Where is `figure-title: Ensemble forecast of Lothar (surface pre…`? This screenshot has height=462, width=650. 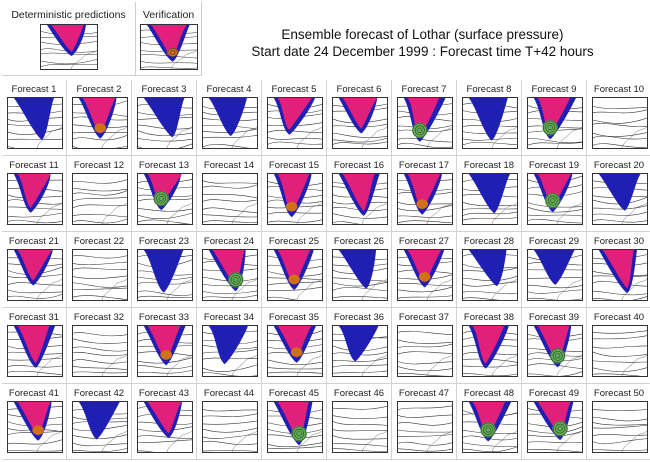 figure-title: Ensemble forecast of Lothar (surface pre… is located at coordinates (422, 43).